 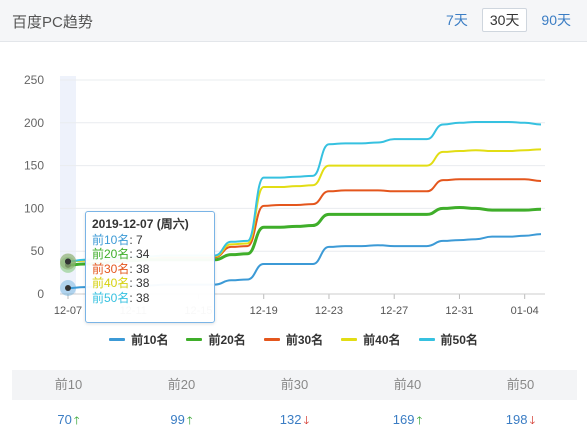 I want to click on legend-label: 前20名, so click(x=227, y=340).